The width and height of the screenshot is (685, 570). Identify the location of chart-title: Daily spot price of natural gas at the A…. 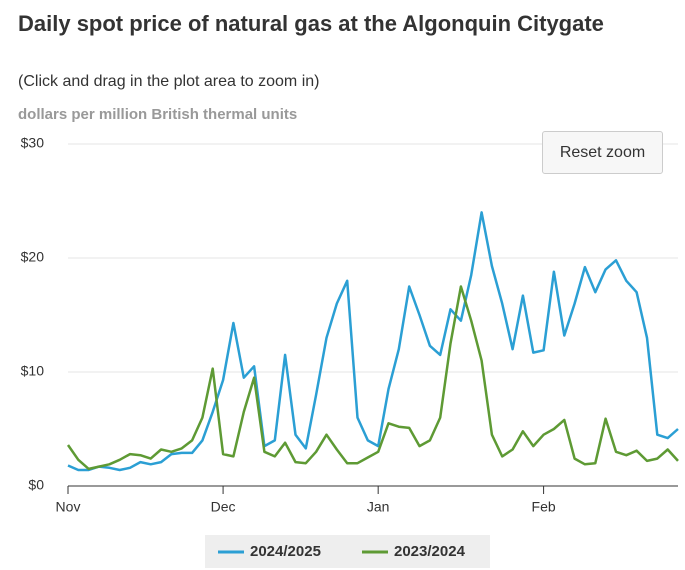
(311, 23).